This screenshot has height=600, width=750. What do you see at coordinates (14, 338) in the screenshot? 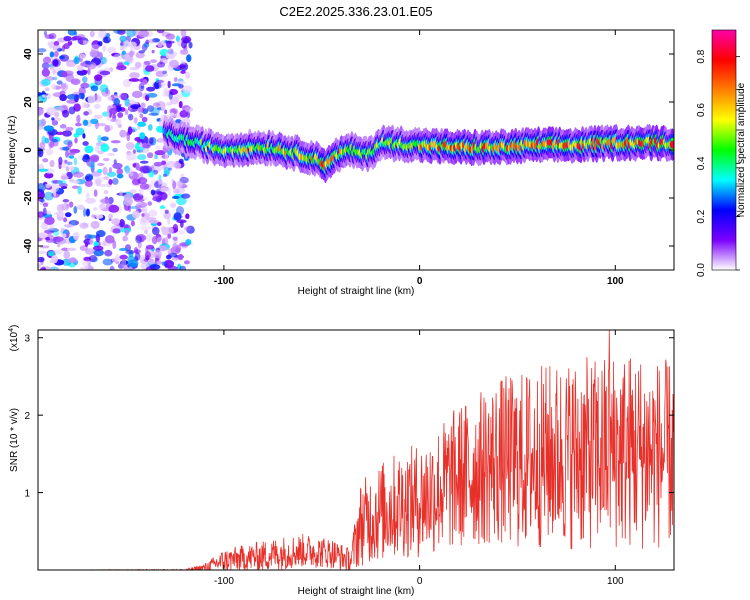
I see `svg-text: (x104)` at bounding box center [14, 338].